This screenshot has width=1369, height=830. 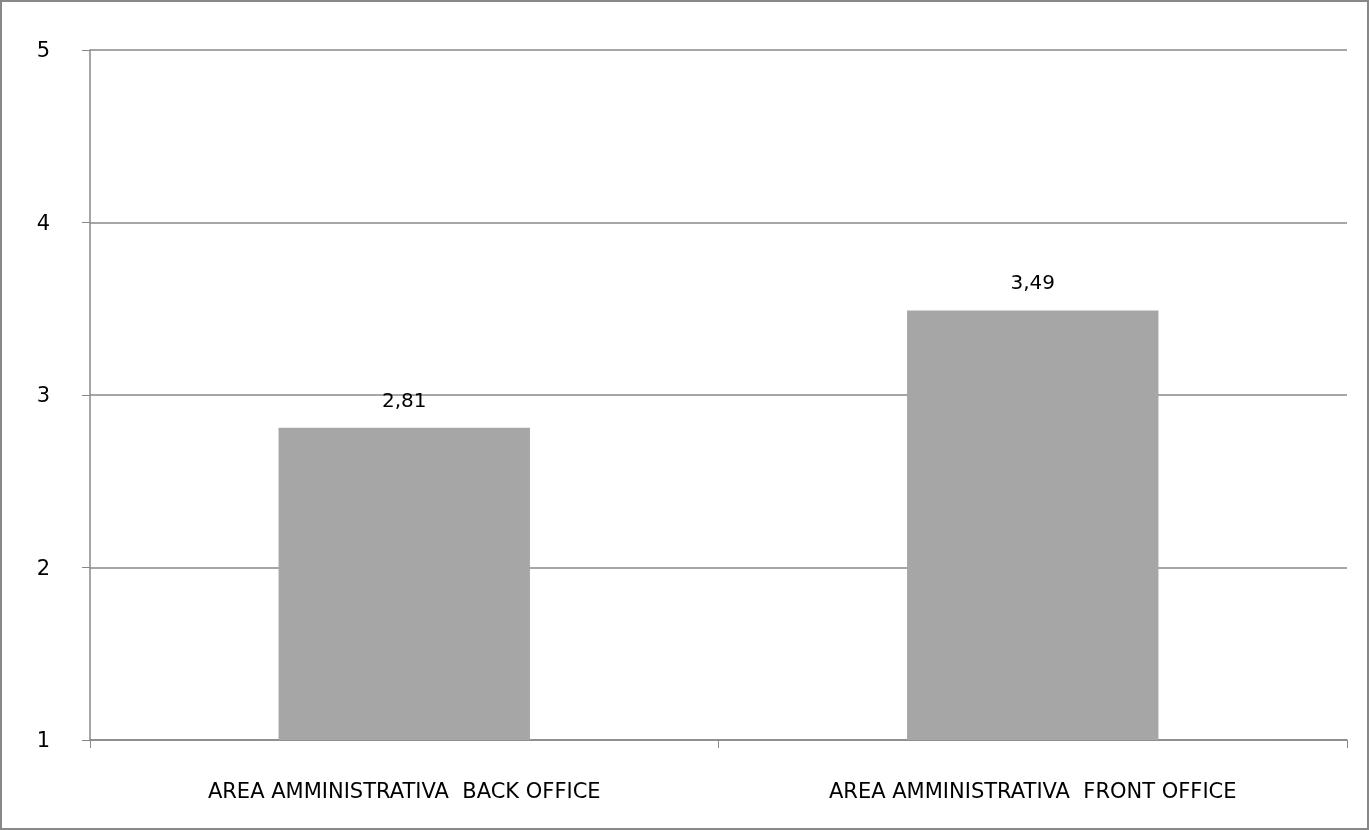 I want to click on y-tick-label: 5, so click(x=43, y=50).